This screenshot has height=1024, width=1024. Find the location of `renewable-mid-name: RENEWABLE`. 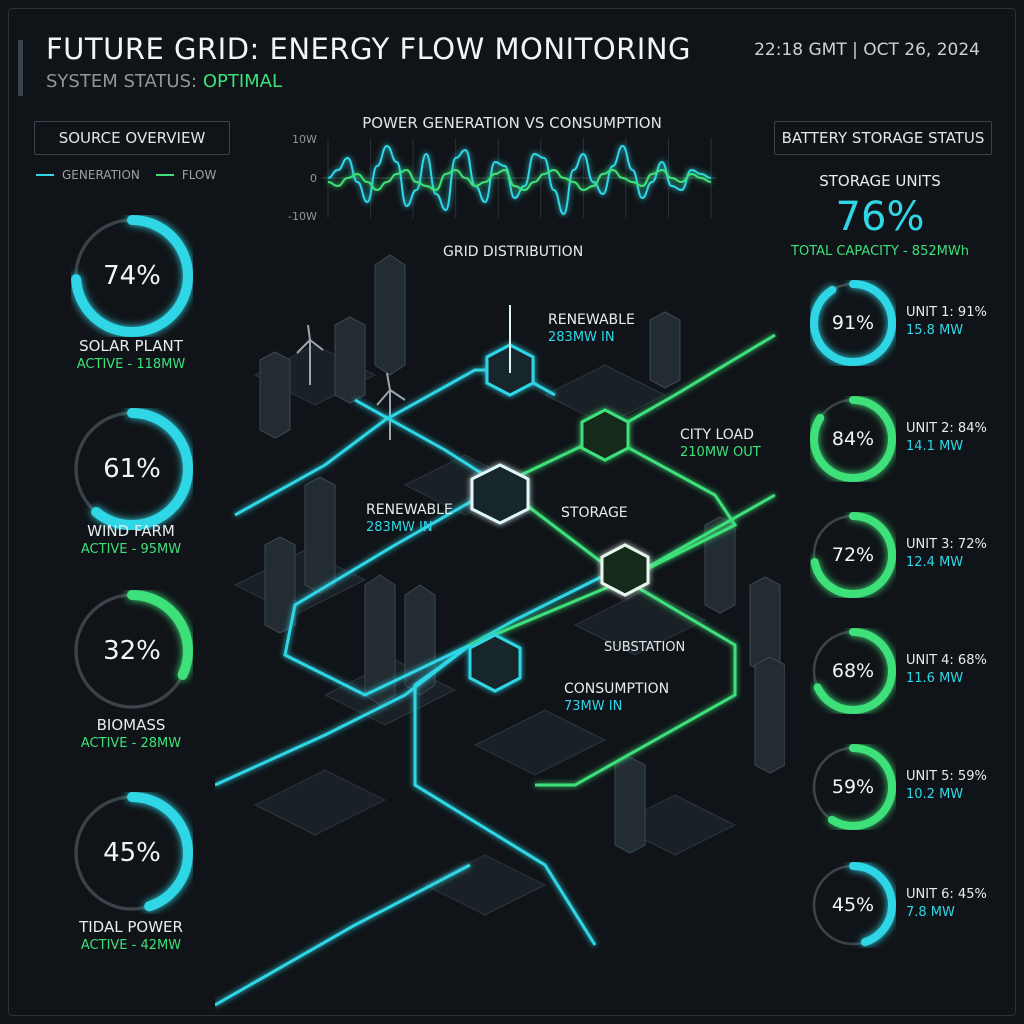

renewable-mid-name: RENEWABLE is located at coordinates (409, 510).